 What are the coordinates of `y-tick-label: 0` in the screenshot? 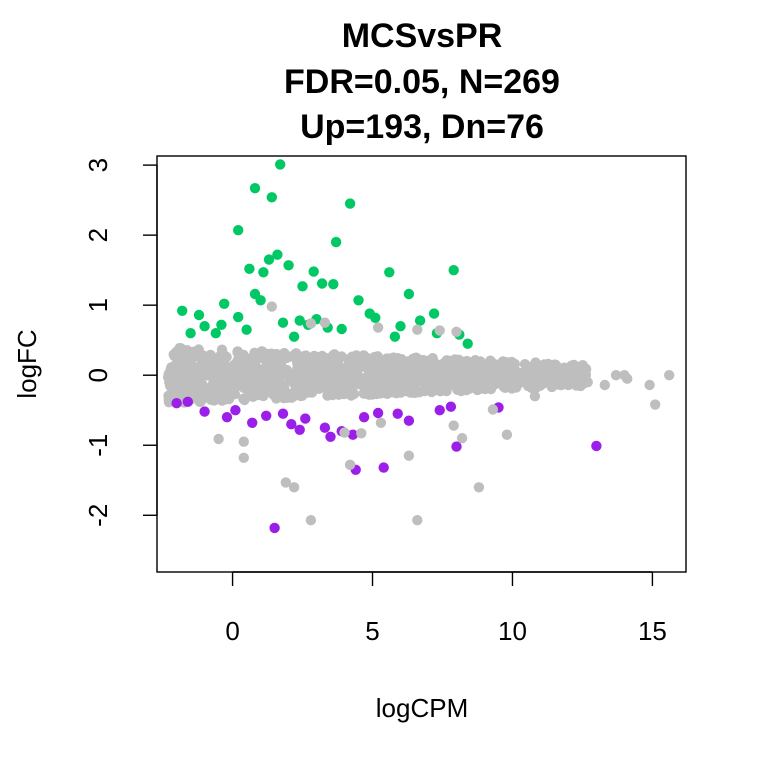 It's located at (98, 375).